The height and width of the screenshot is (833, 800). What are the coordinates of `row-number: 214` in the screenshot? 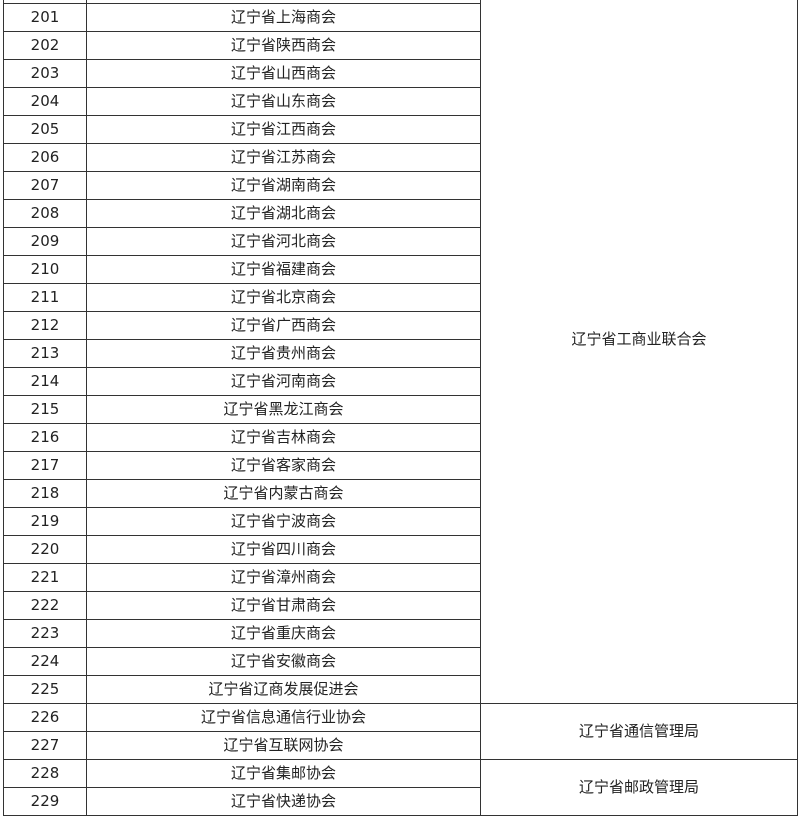 It's located at (45, 381).